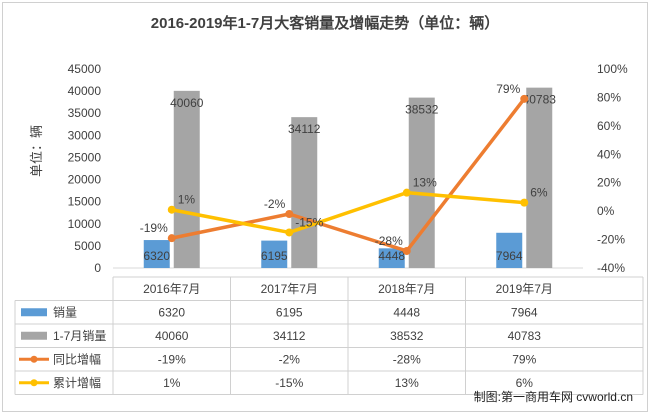  What do you see at coordinates (612, 69) in the screenshot?
I see `y2-tick-label: 100%` at bounding box center [612, 69].